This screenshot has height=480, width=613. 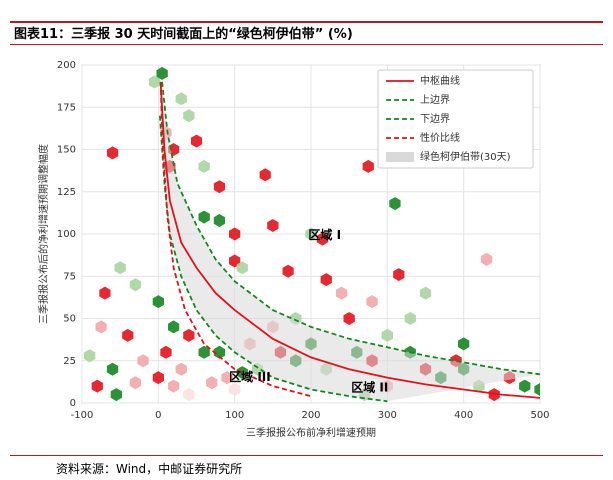 What do you see at coordinates (369, 386) in the screenshot?
I see `annotation: 区域 II` at bounding box center [369, 386].